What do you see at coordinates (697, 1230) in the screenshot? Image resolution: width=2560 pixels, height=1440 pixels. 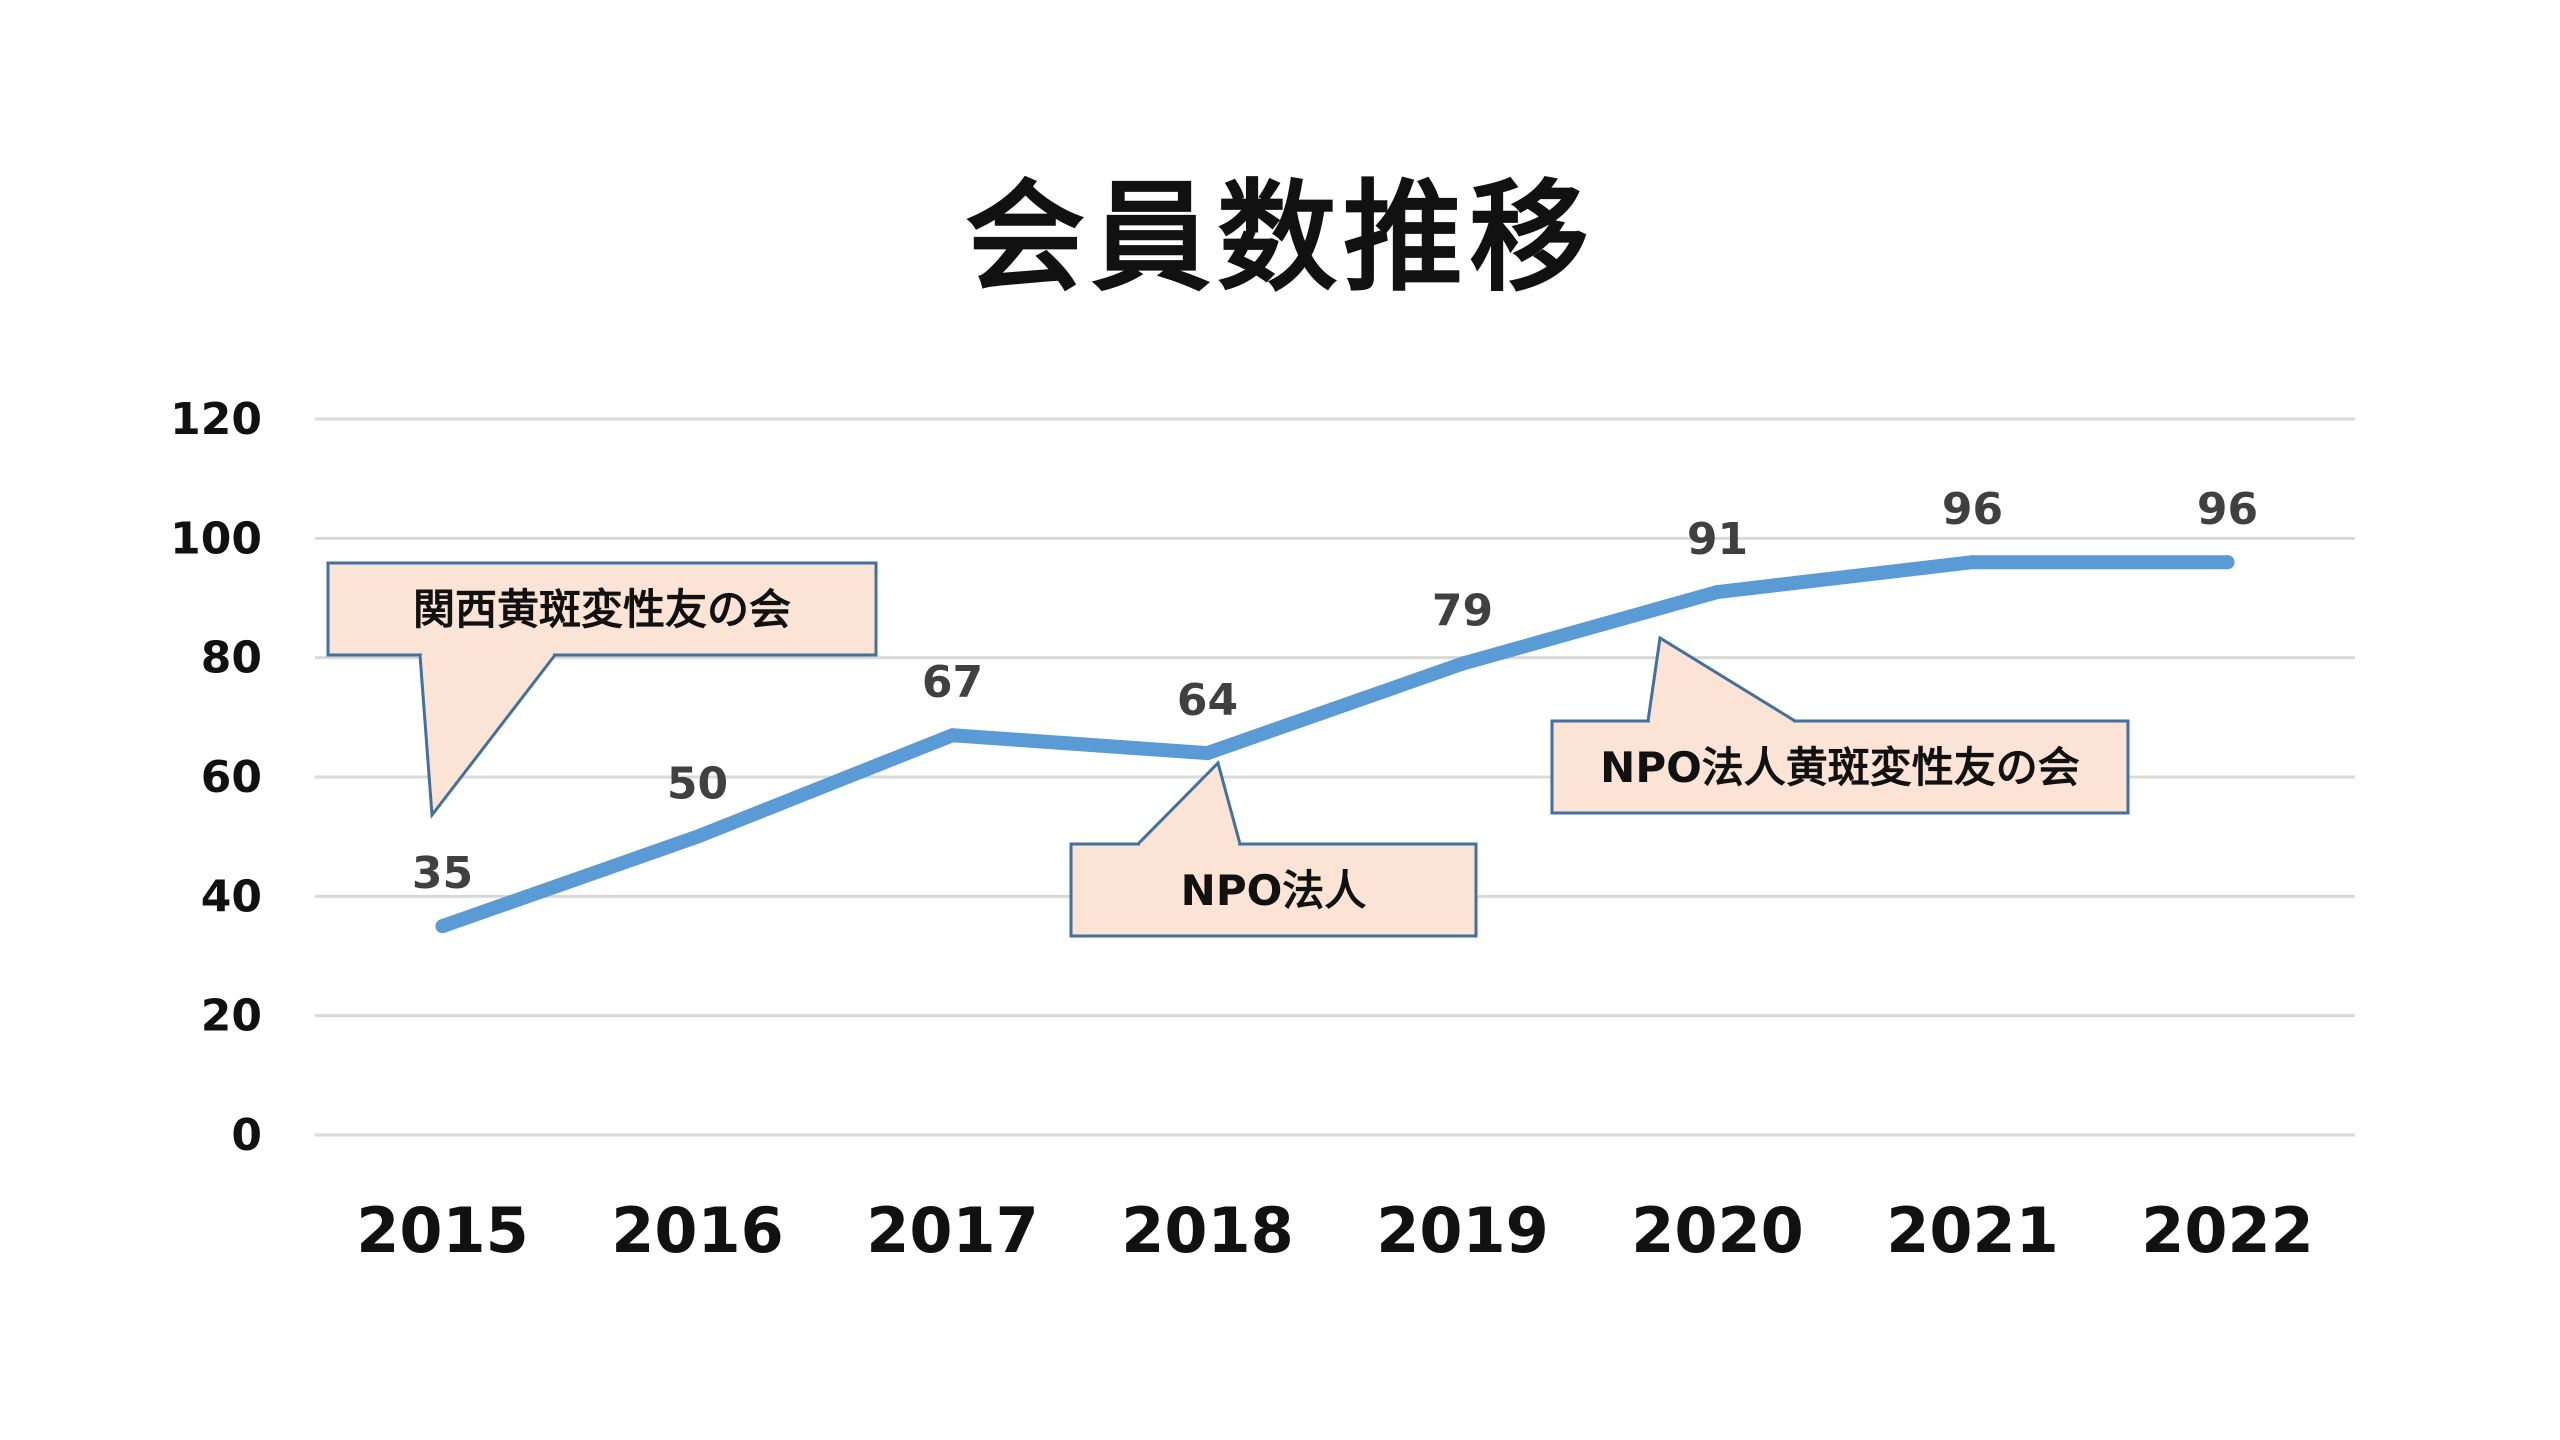 I see `x-tick-label: 2016` at bounding box center [697, 1230].